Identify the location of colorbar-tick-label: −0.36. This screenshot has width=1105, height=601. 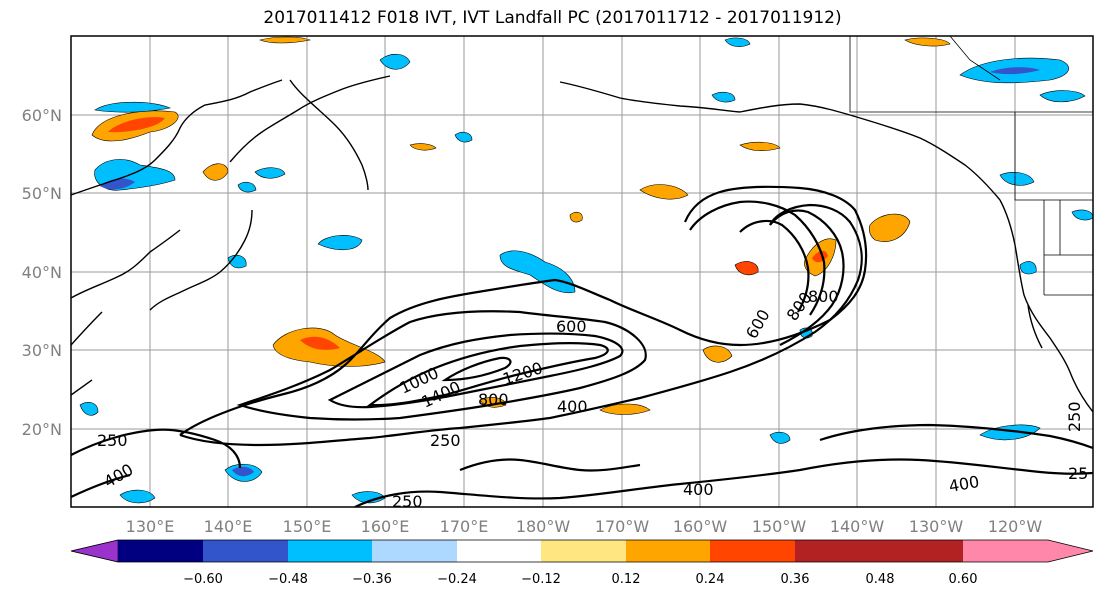
(372, 579).